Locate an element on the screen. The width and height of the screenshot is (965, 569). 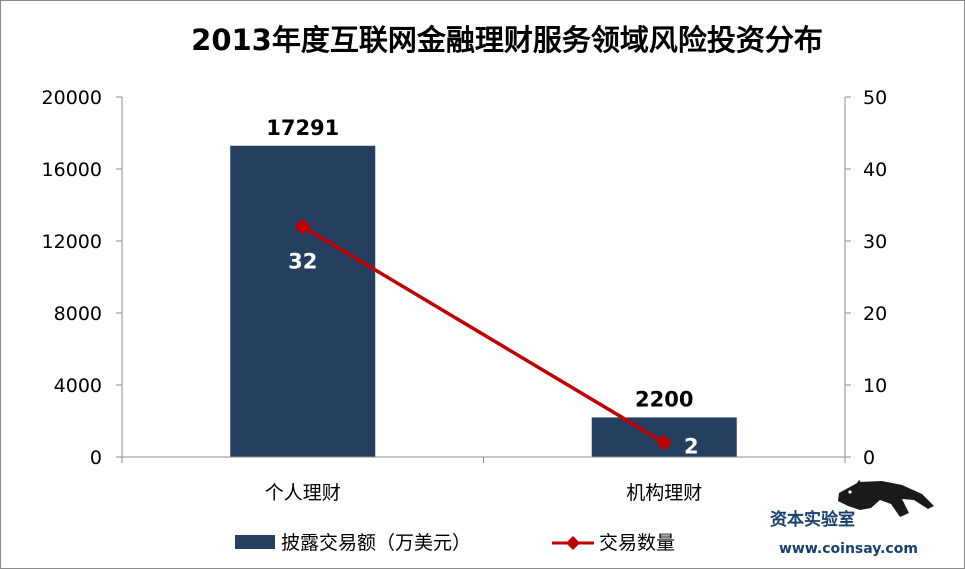
y-right-tick-label: 40 is located at coordinates (875, 170).